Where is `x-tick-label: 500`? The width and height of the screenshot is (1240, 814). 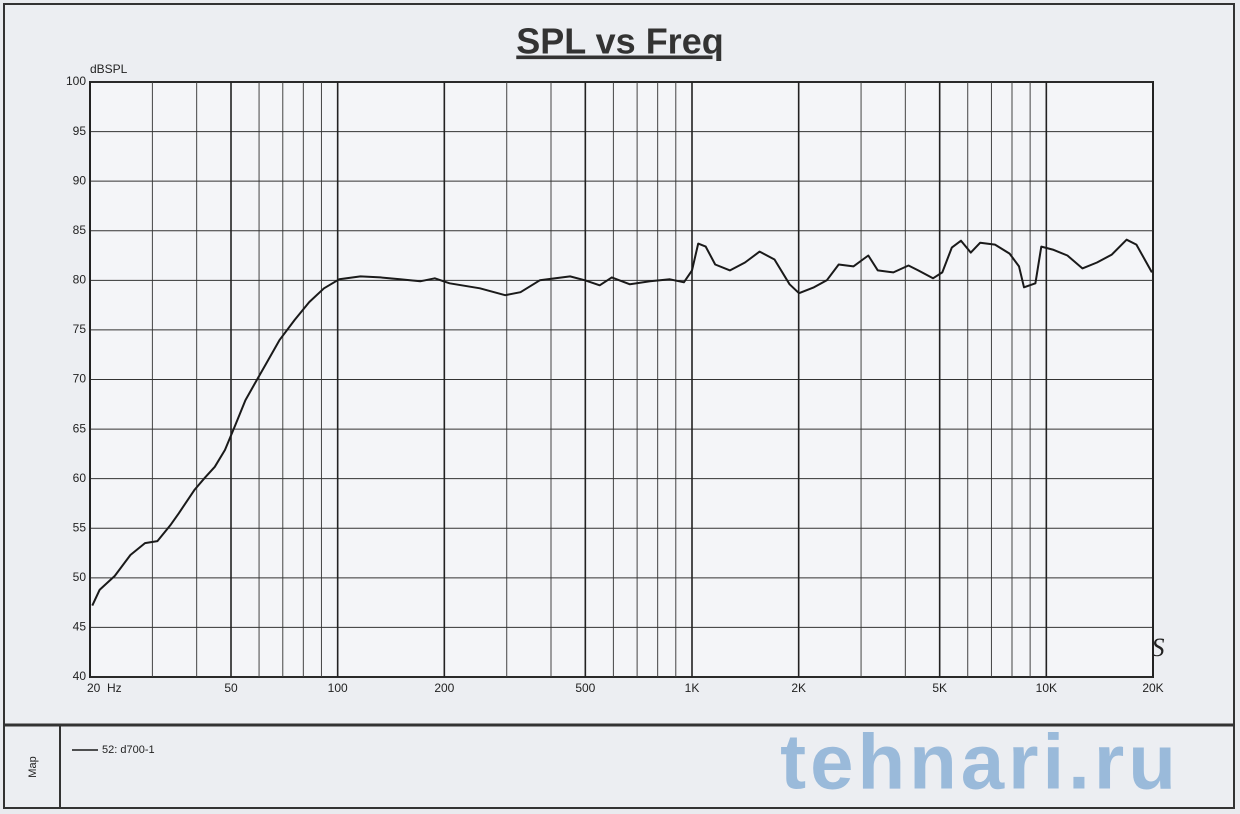
x-tick-label: 500 is located at coordinates (585, 688).